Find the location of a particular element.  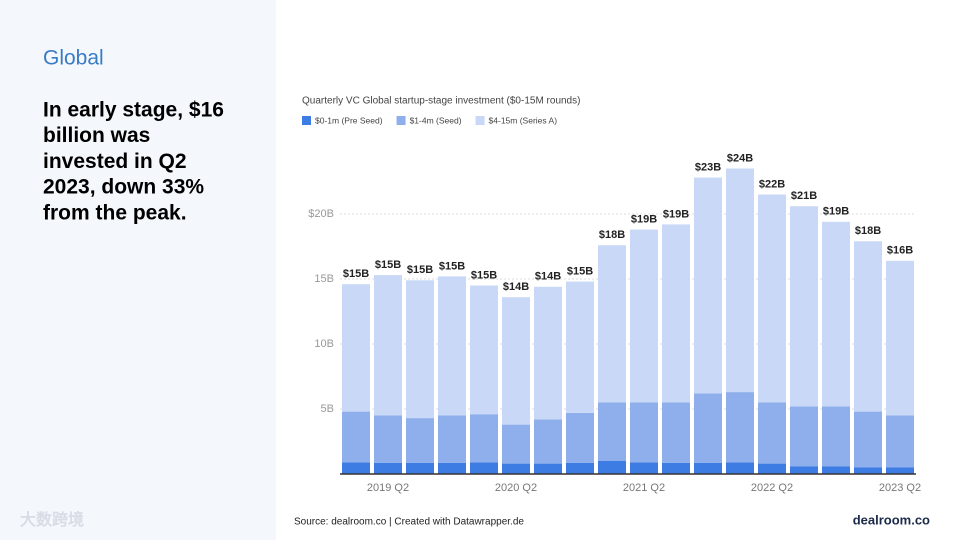

legend-label: $1-4m (Seed) is located at coordinates (436, 120).